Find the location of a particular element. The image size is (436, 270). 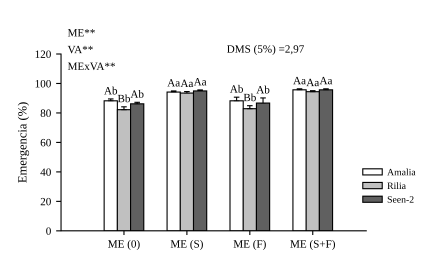

y-tick-label: 120 is located at coordinates (43, 54).